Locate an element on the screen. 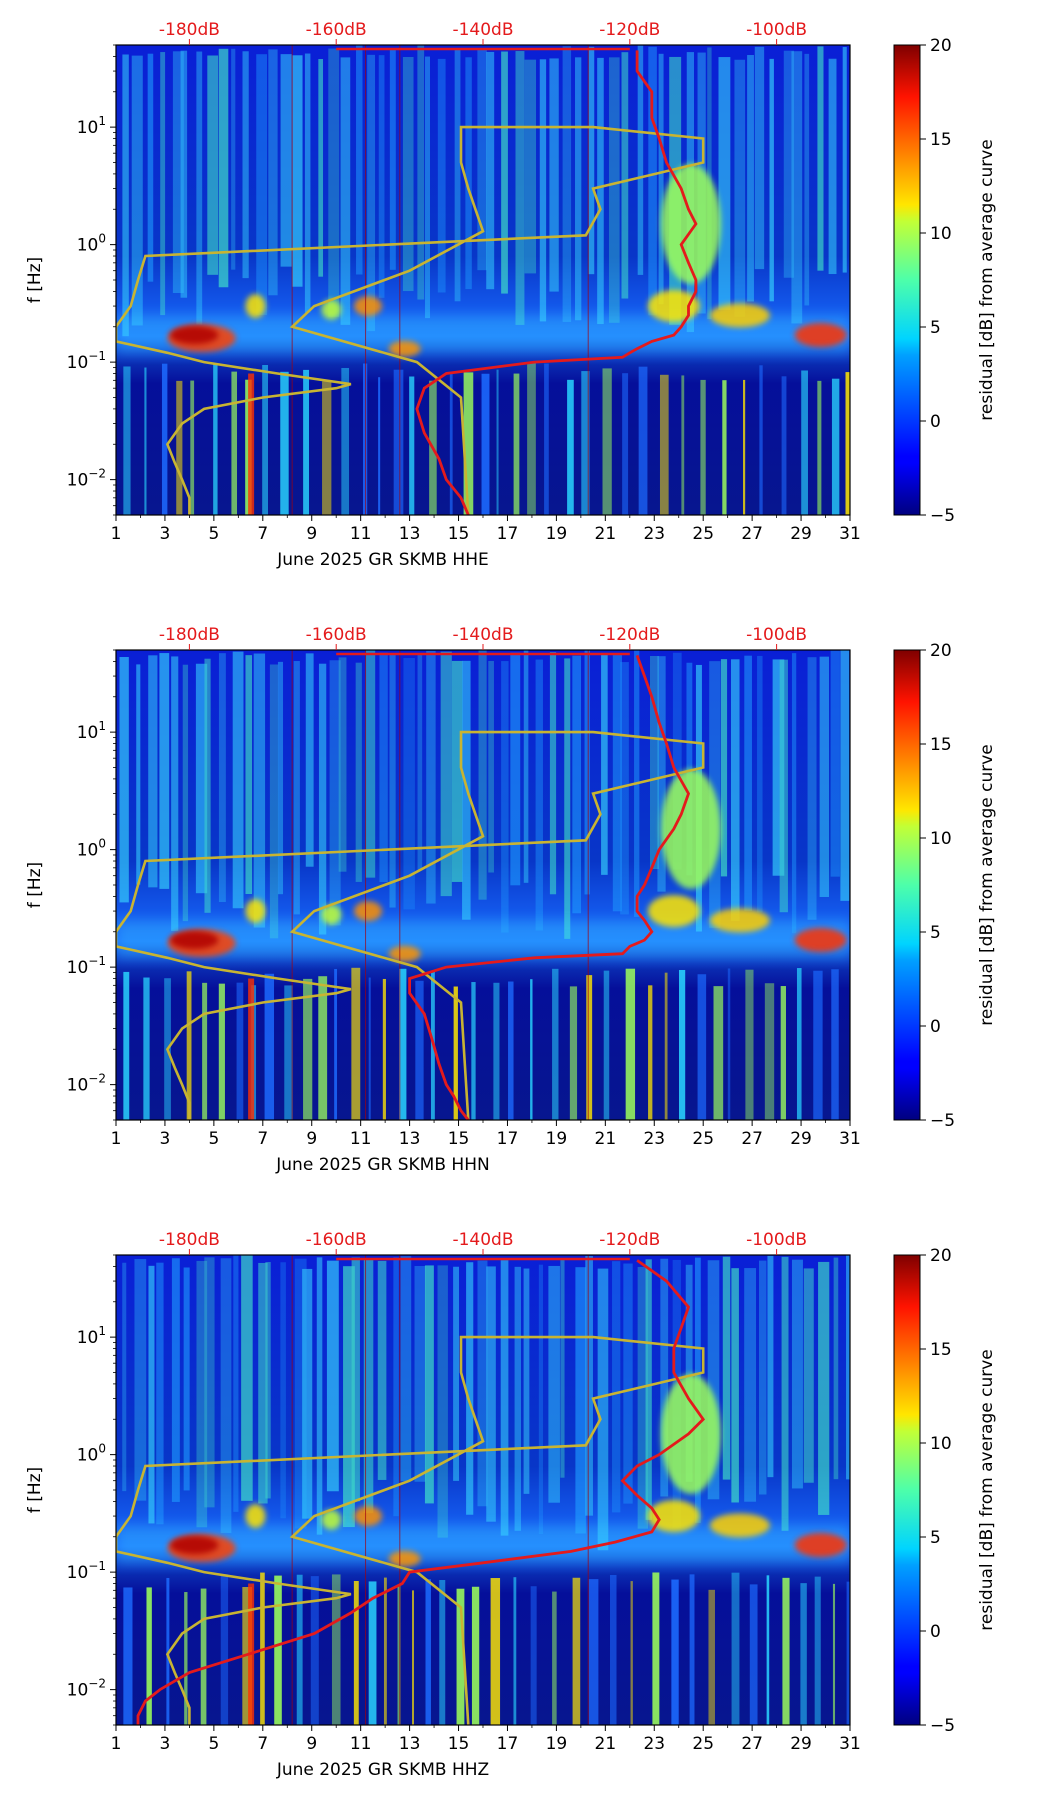 The width and height of the screenshot is (1052, 1806). x-axis-label: June 2025 GR SKMB HHN is located at coordinates (382, 1165).